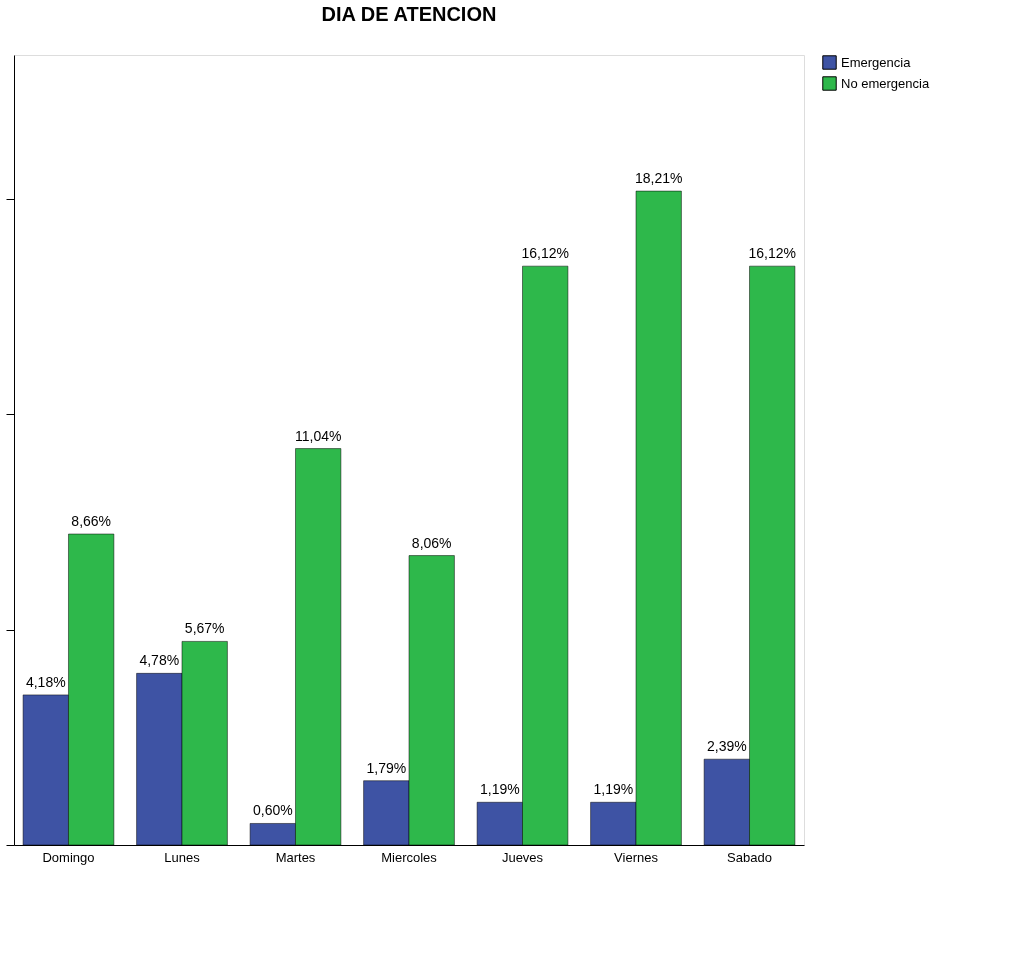  What do you see at coordinates (749, 857) in the screenshot?
I see `x-tick-label: Sabado` at bounding box center [749, 857].